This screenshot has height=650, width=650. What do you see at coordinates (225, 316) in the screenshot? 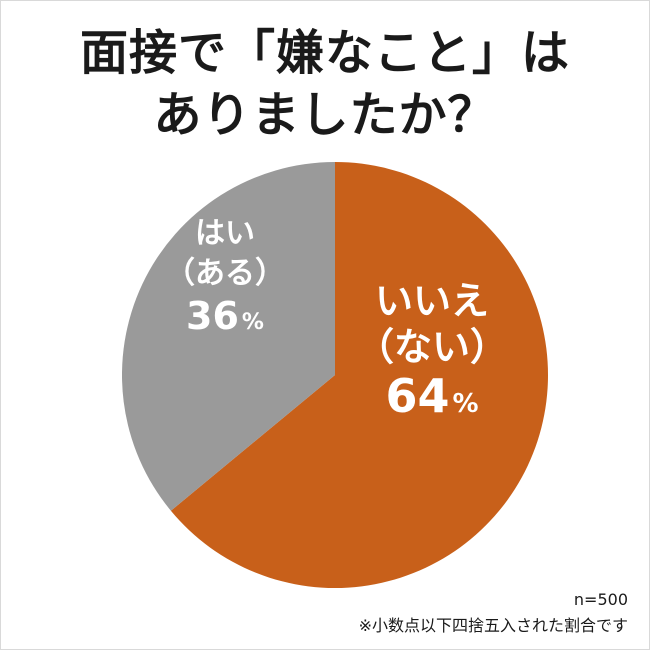
I see `slice-value-yes: 36%` at bounding box center [225, 316].